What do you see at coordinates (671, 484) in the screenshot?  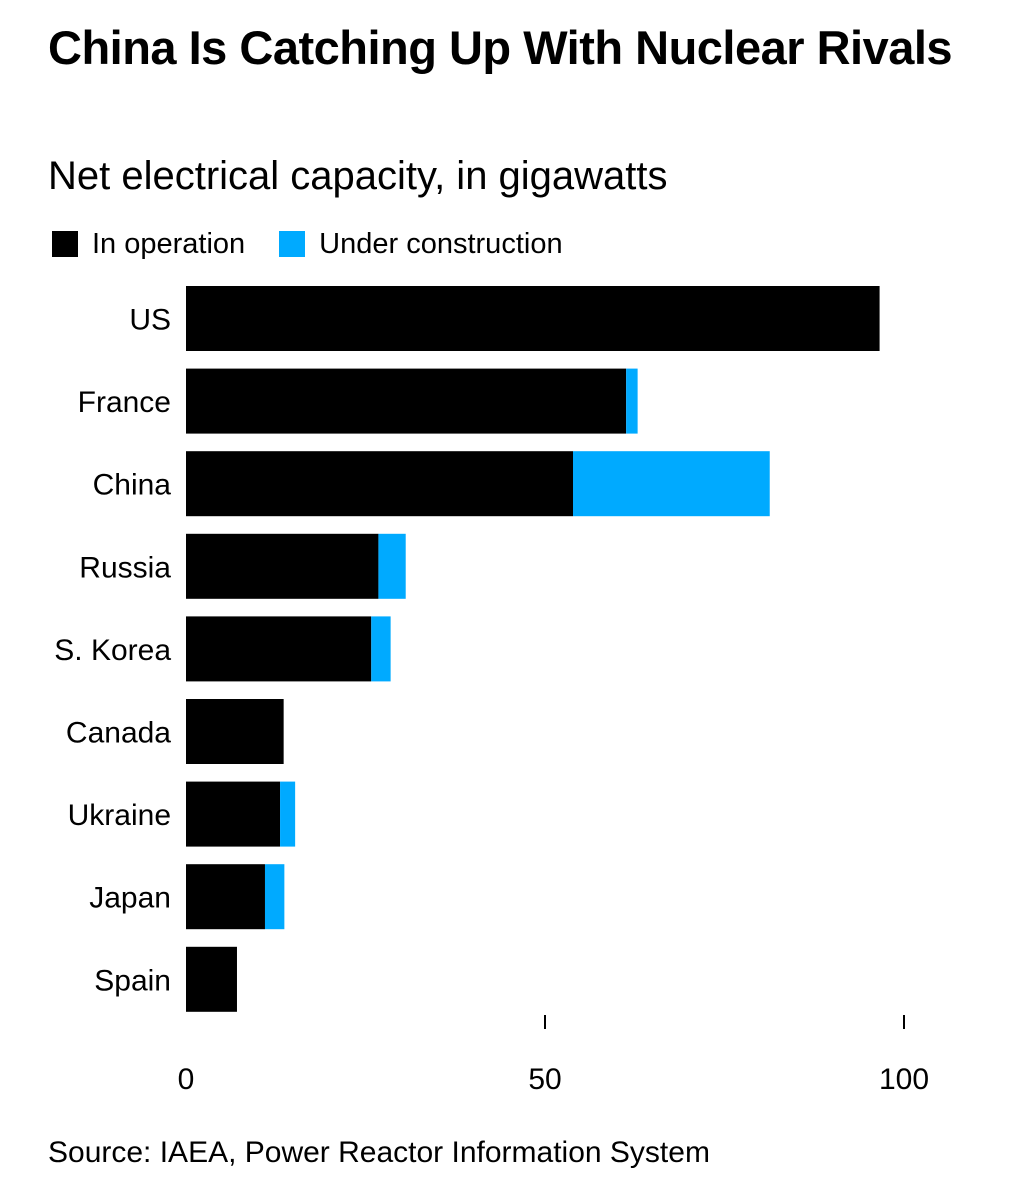 I see `bar-china-under-construction` at bounding box center [671, 484].